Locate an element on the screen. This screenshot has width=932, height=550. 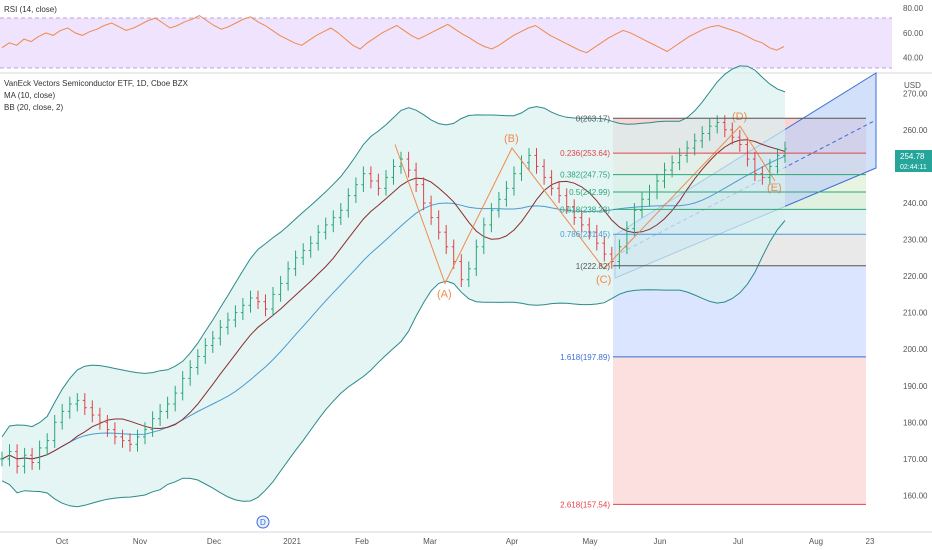
fib-level-label: 2.618(157.54) is located at coordinates (585, 504).